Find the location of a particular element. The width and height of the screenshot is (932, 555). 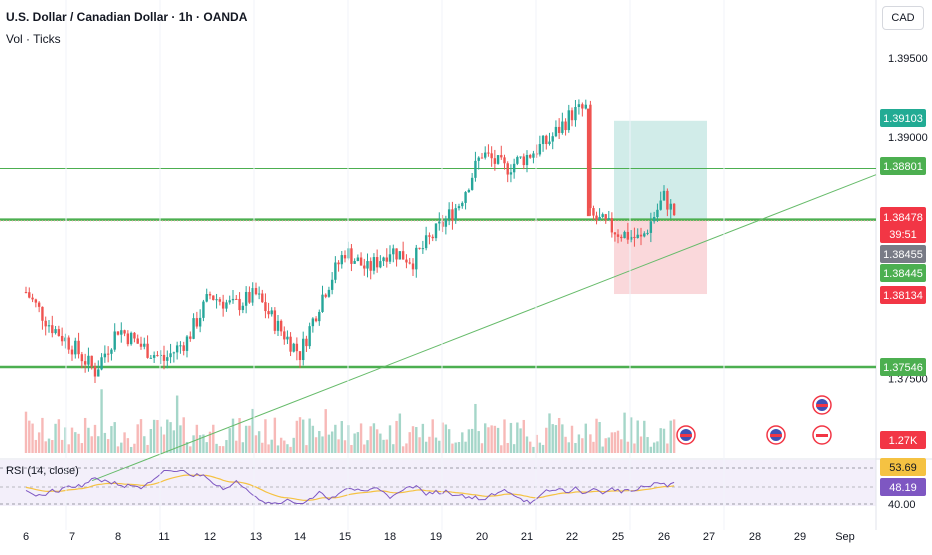

resistance-label-bg is located at coordinates (903, 166).